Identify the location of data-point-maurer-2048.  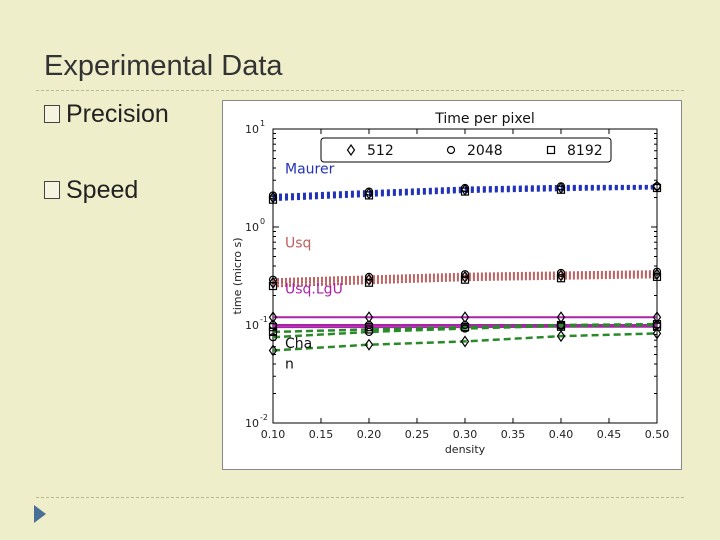
(273, 195).